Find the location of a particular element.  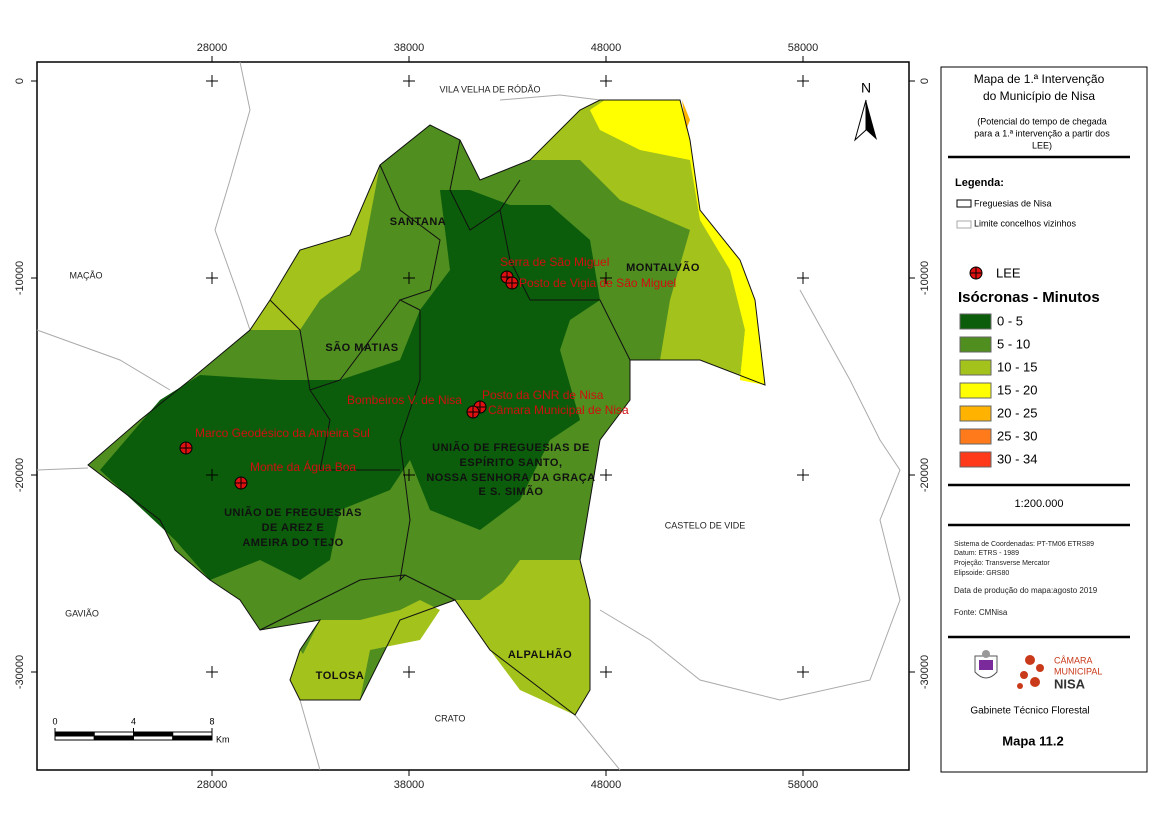

parish-label: TOLOSA is located at coordinates (340, 676).